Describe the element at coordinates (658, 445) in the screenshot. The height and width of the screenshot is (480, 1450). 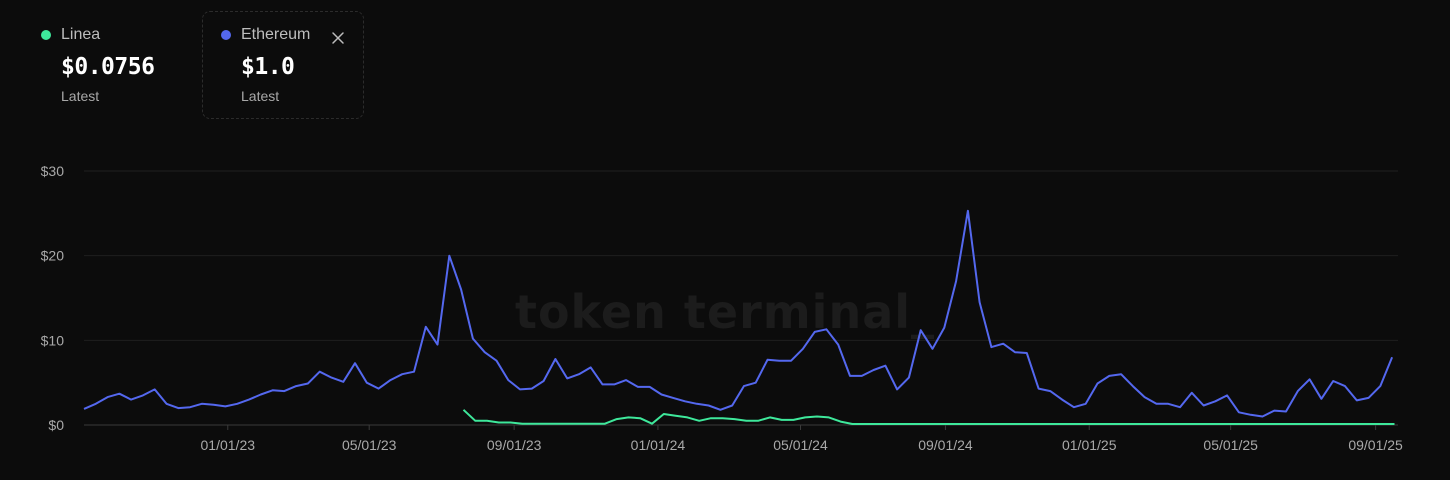
I see `x-tick-label: 01/01/24` at that location.